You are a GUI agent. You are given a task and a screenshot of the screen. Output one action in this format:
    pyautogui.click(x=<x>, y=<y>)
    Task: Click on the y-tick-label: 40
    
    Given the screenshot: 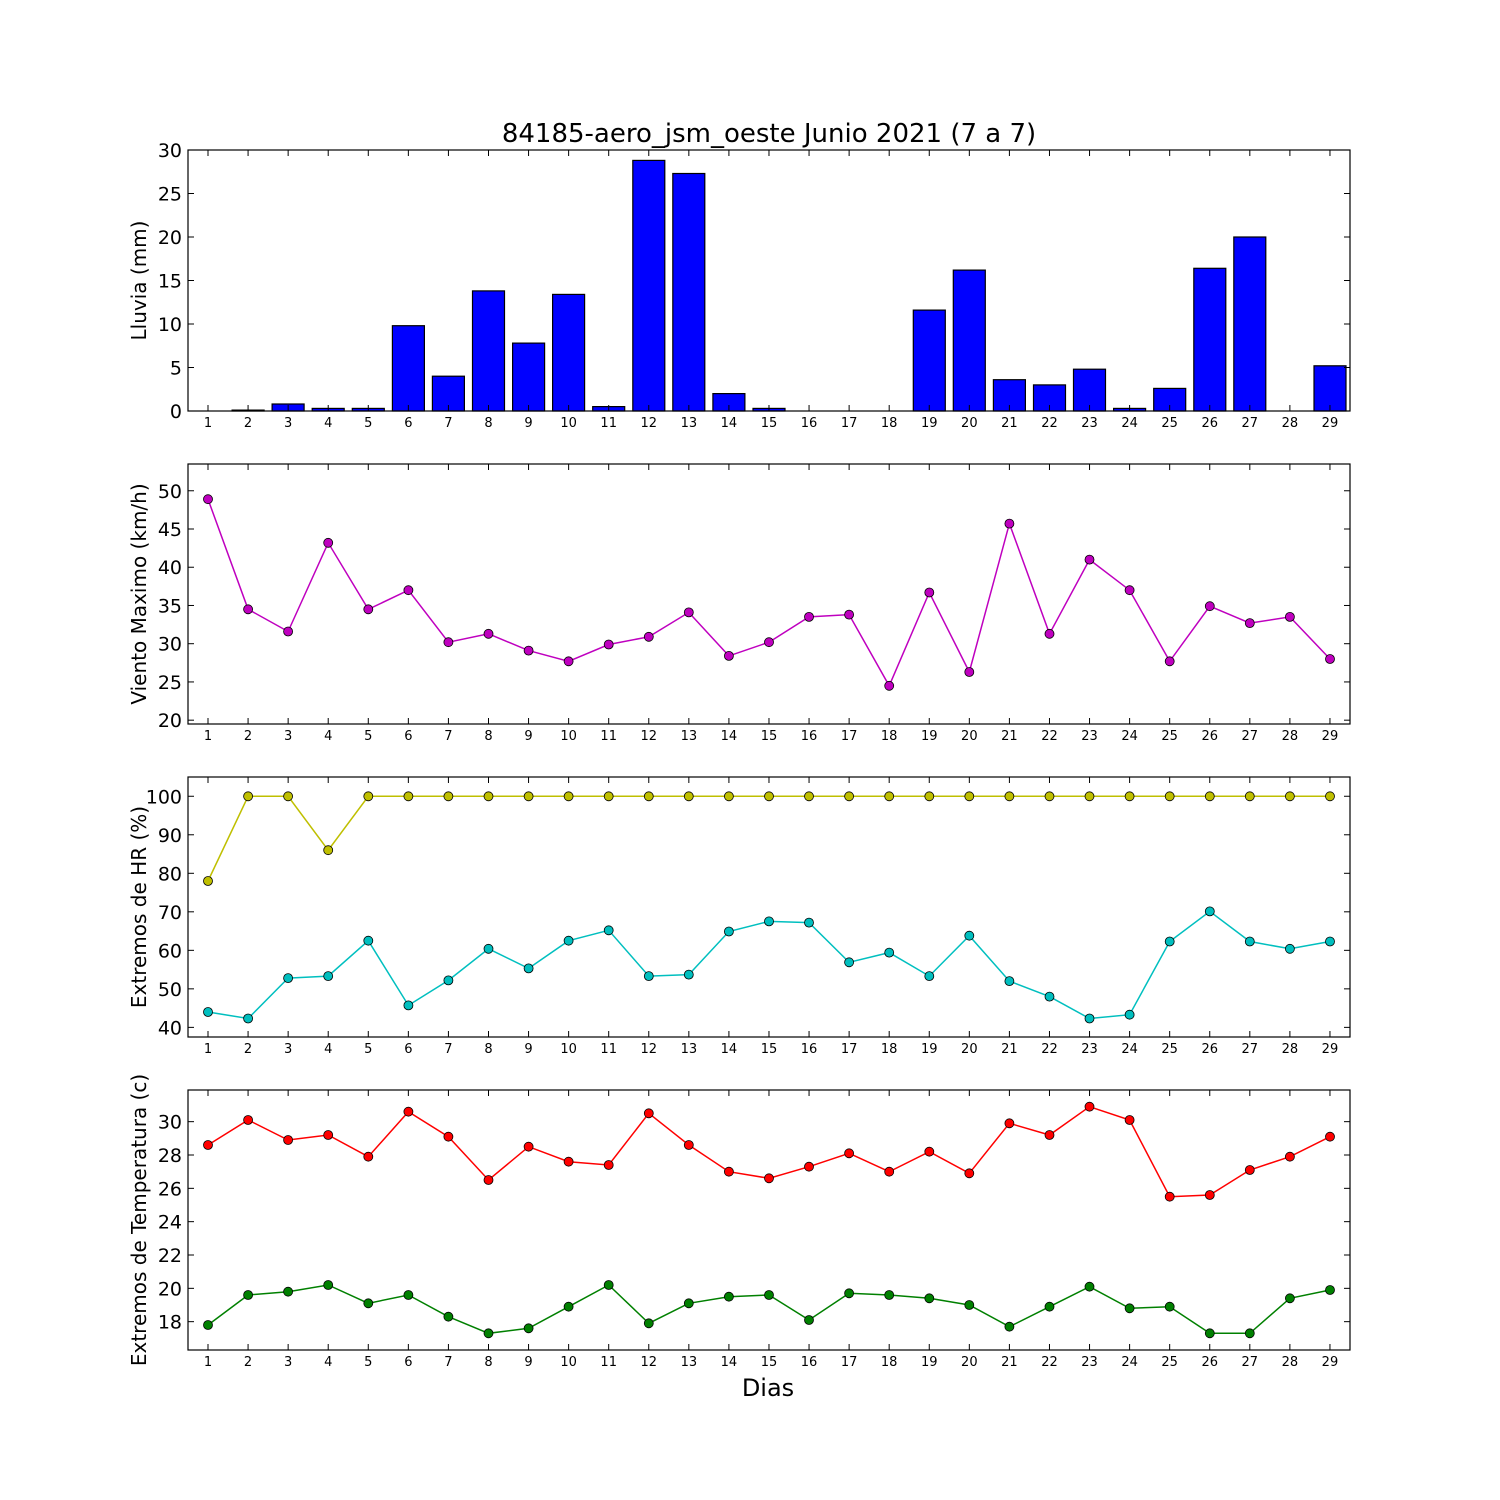 What is the action you would take?
    pyautogui.click(x=170, y=568)
    